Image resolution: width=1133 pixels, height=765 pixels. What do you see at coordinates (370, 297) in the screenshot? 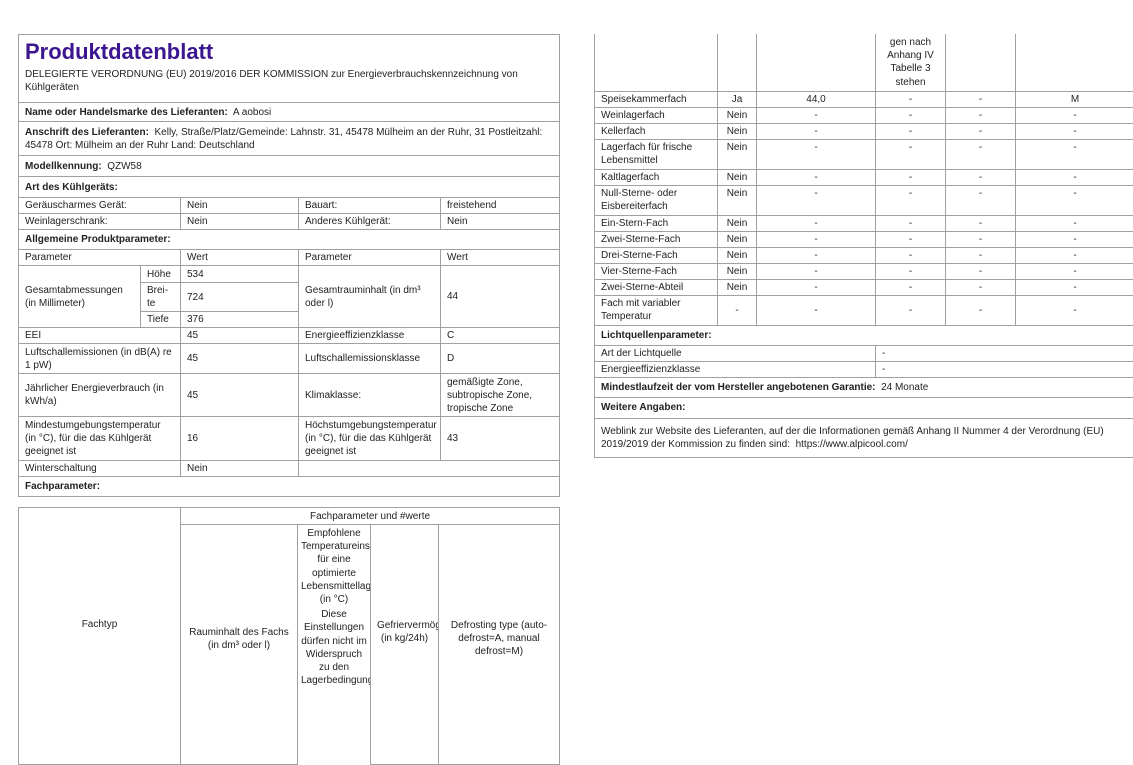
I see `volume-label: Gesamtrauminhalt (in dm³ oder l)` at bounding box center [370, 297].